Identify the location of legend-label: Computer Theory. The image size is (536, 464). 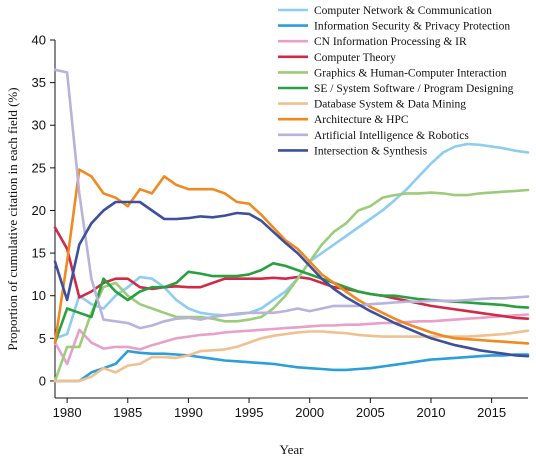
(355, 58).